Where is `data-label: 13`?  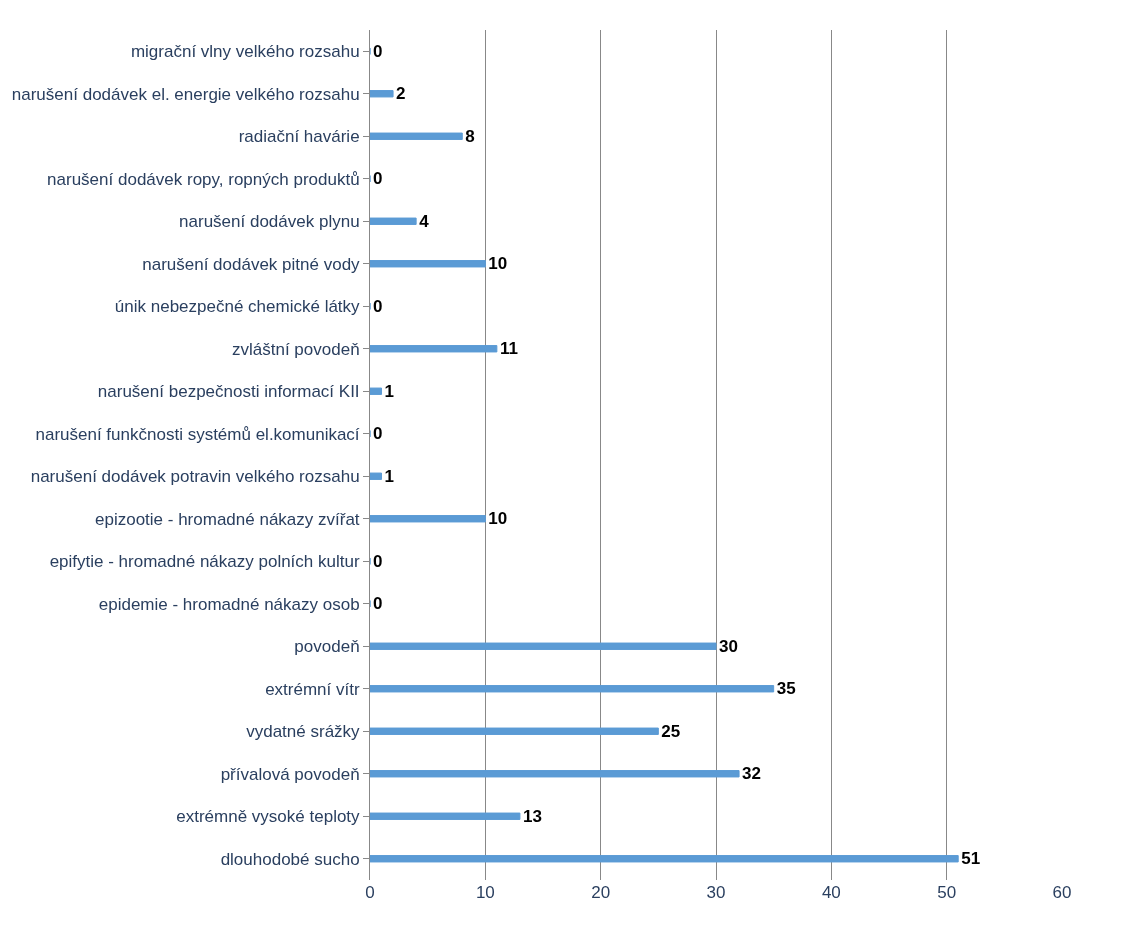
data-label: 13 is located at coordinates (532, 816).